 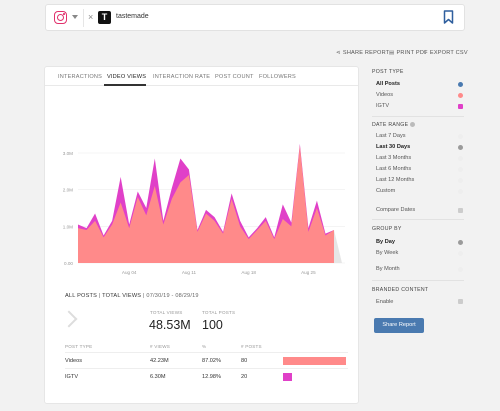 What do you see at coordinates (388, 84) in the screenshot?
I see `filter-label: All Posts` at bounding box center [388, 84].